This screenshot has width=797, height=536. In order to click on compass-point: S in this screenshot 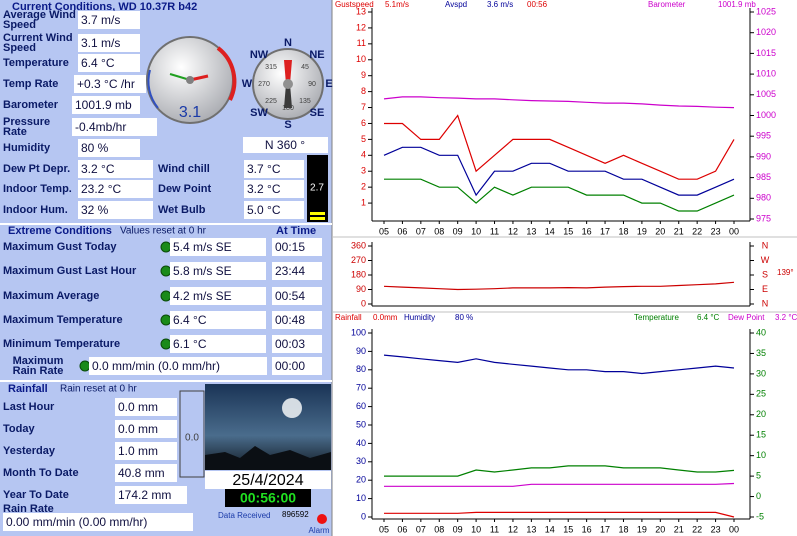, I will do `click(287, 125)`.